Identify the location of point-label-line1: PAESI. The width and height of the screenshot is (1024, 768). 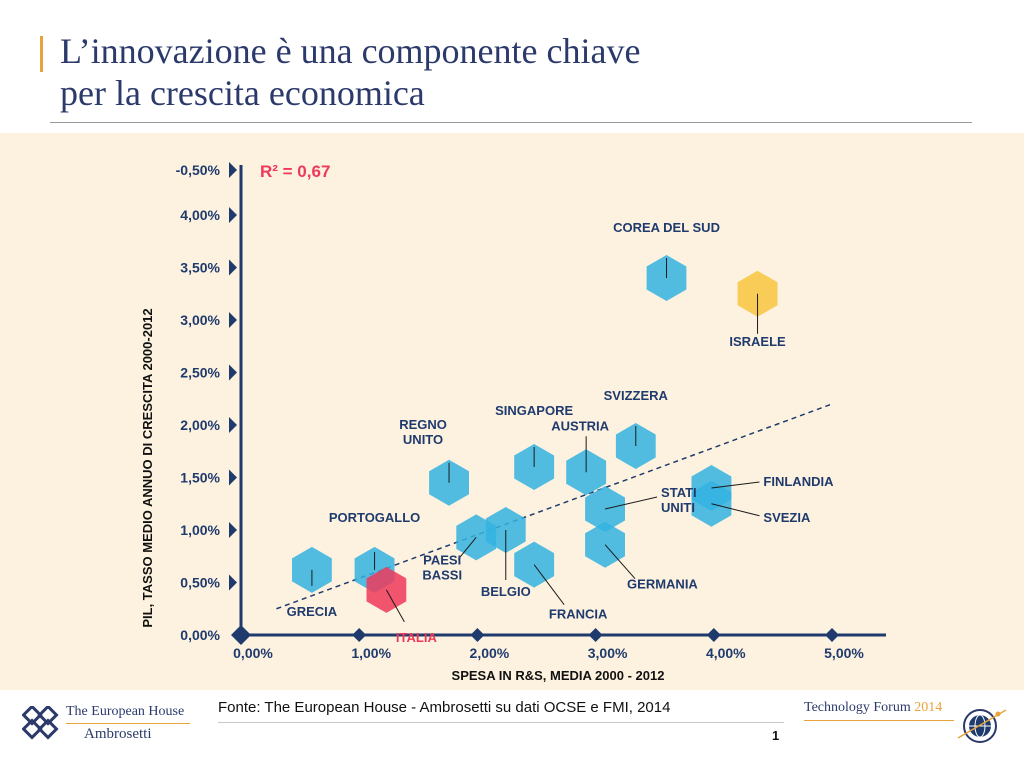
(442, 559).